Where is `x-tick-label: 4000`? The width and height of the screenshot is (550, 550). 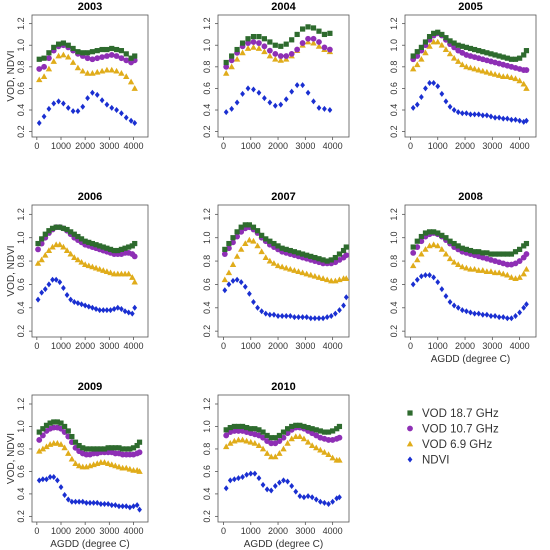
x-tick-label: 4000 is located at coordinates (133, 146).